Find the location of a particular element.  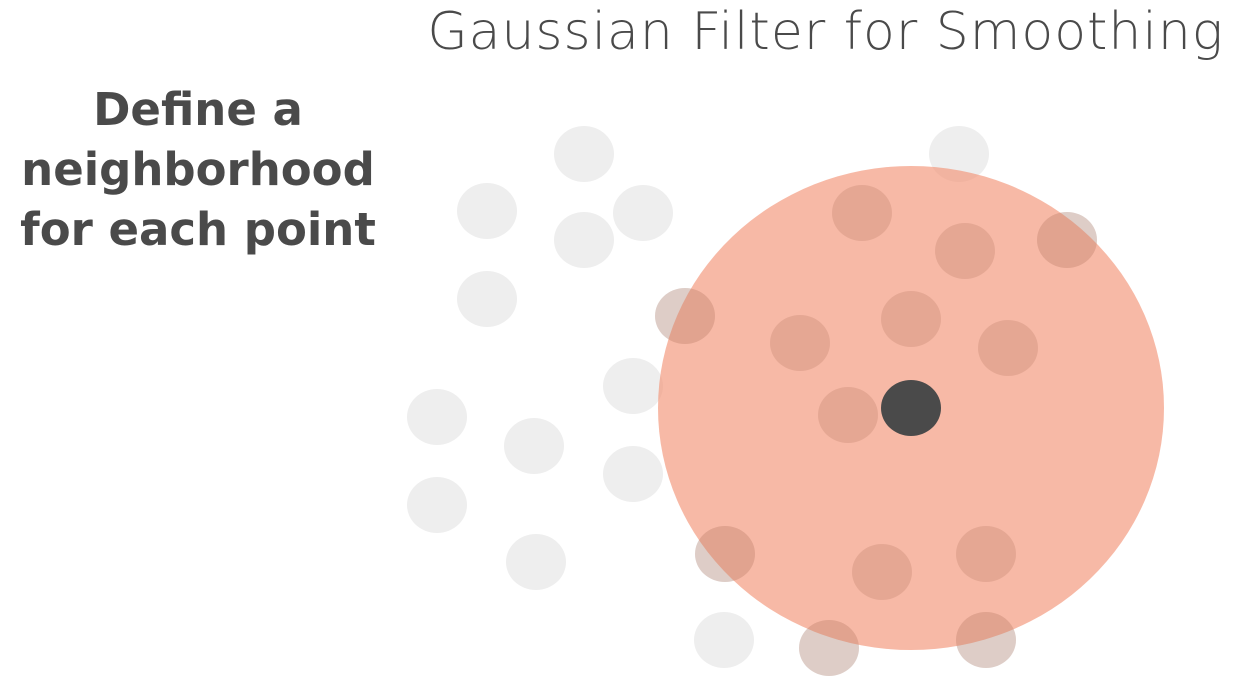

caption-line: Define a is located at coordinates (198, 109).